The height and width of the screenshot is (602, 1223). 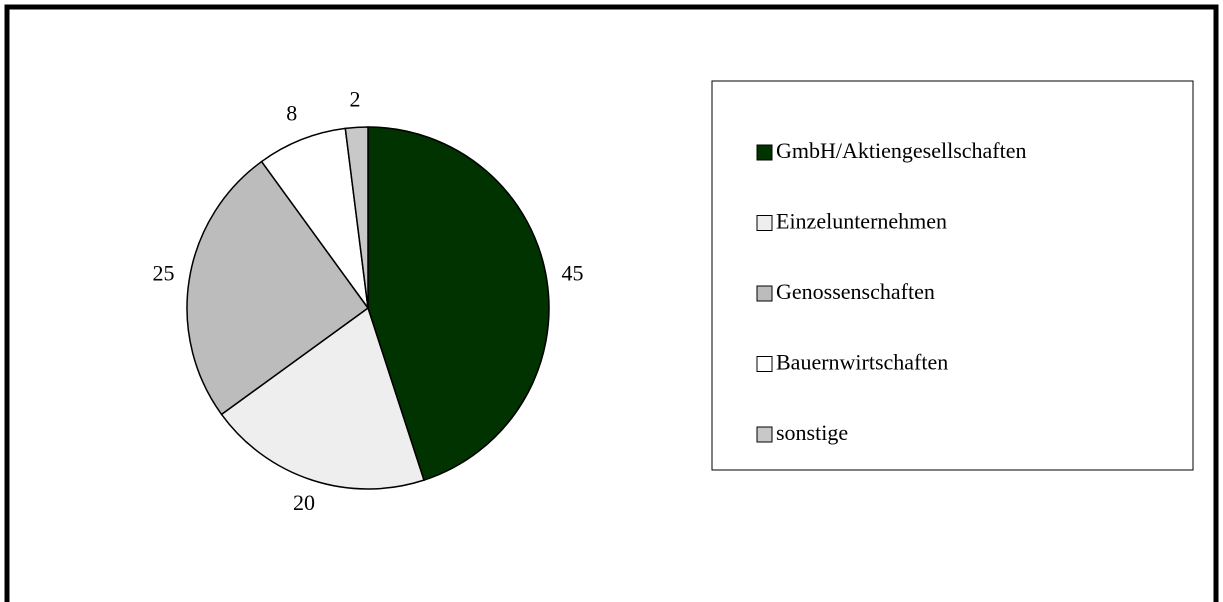 What do you see at coordinates (855, 291) in the screenshot?
I see `legend-label: Genossenschaften` at bounding box center [855, 291].